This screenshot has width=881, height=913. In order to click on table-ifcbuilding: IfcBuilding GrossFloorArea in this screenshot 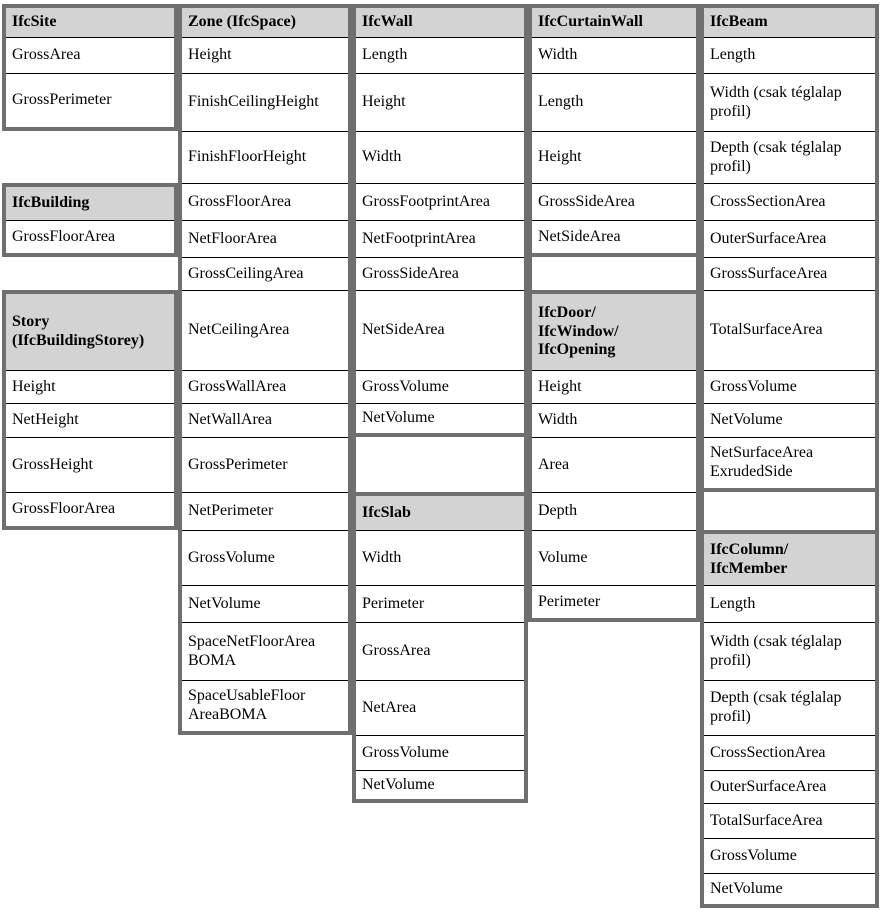, I will do `click(90, 220)`.